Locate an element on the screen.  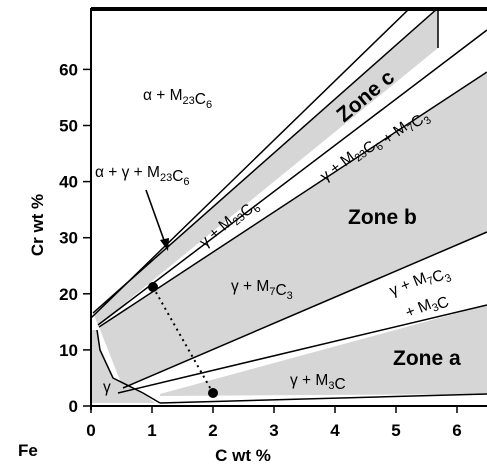
x-tick-label: 3 is located at coordinates (273, 430).